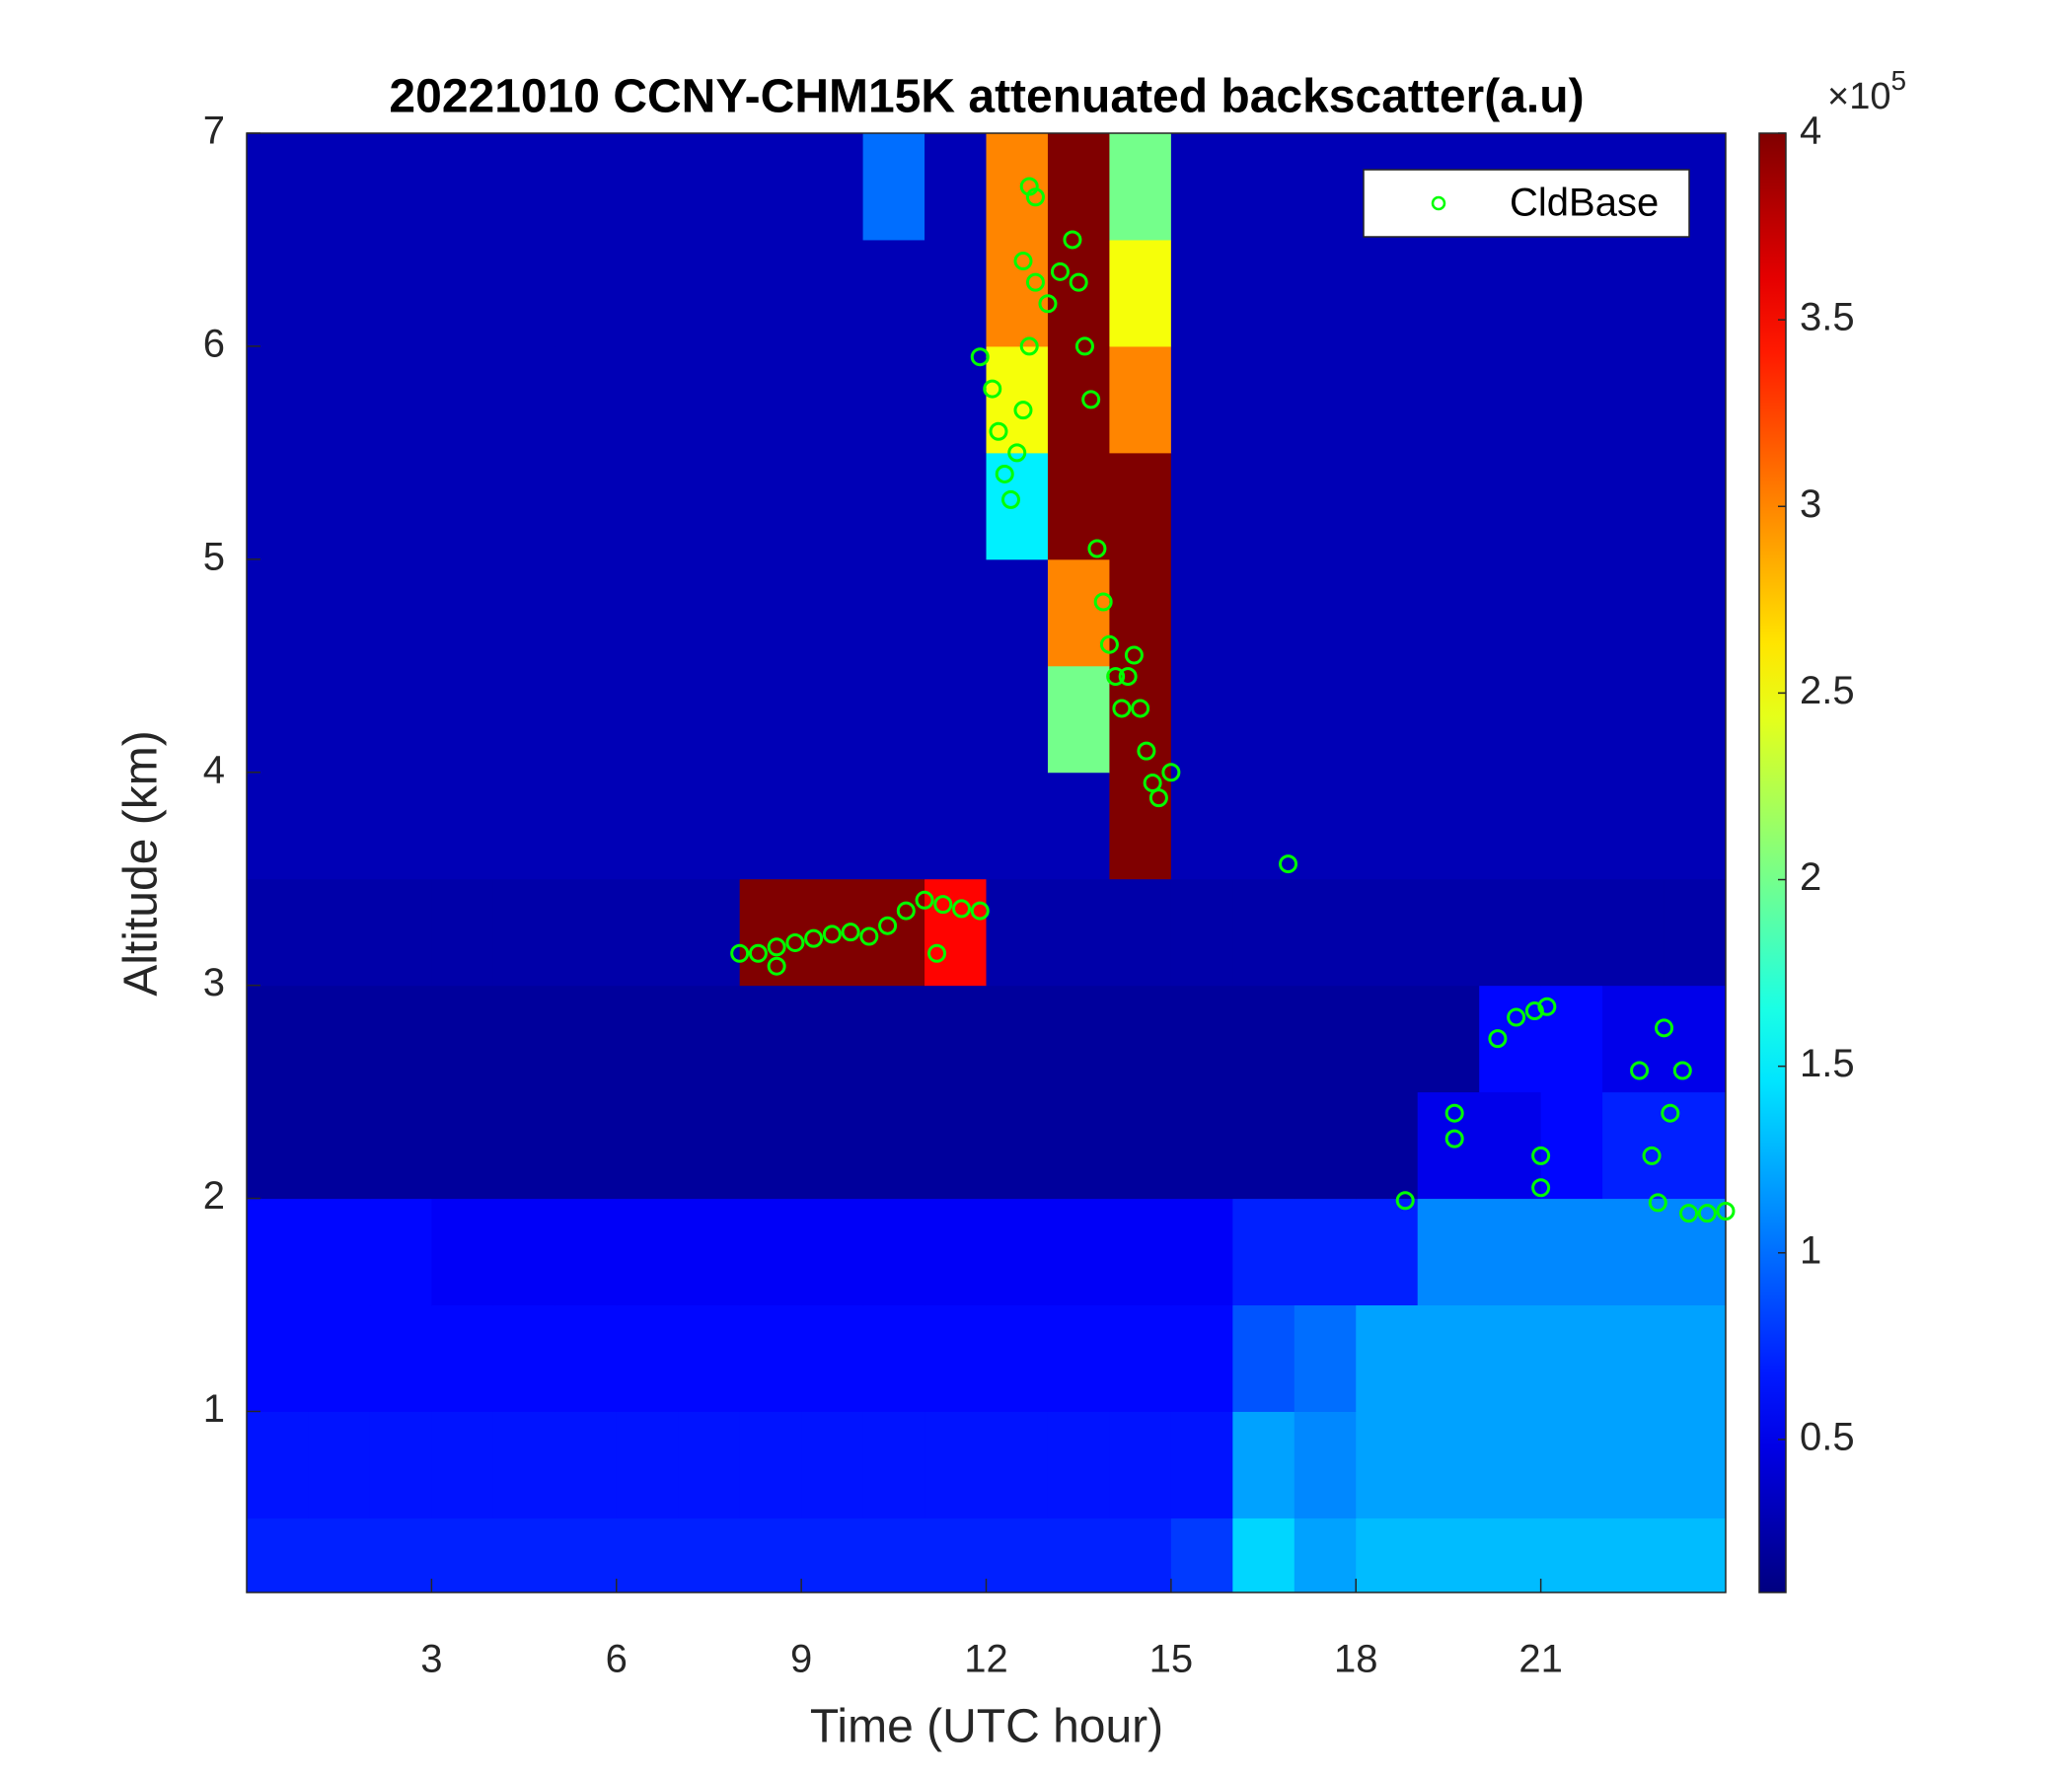  Describe the element at coordinates (1773, 863) in the screenshot. I see `colorbar` at that location.